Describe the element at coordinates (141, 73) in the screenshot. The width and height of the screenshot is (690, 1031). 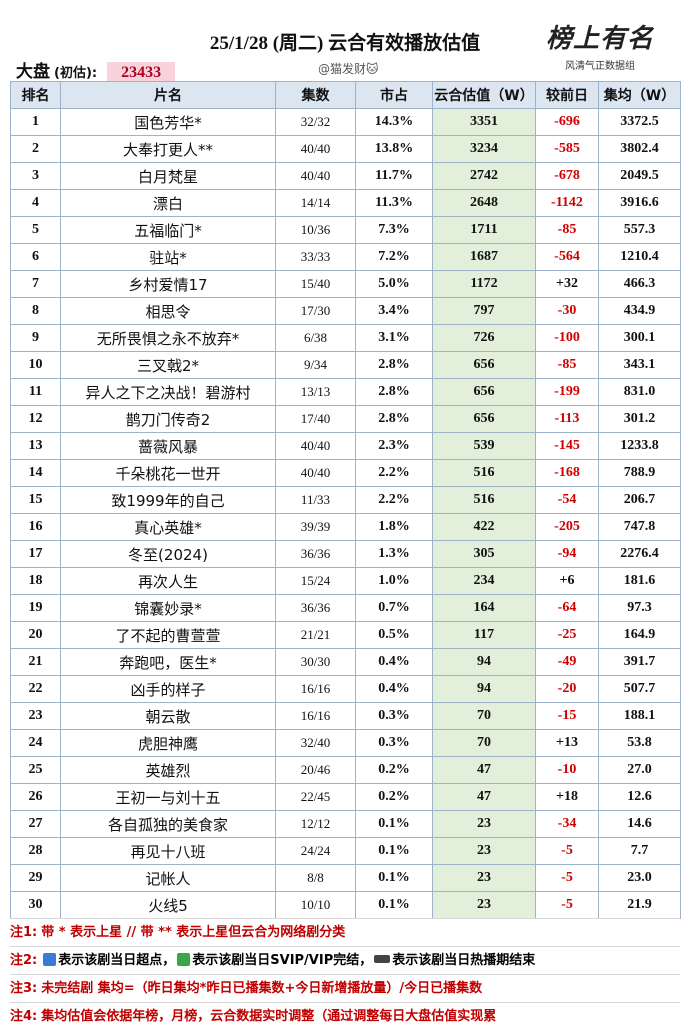
I see `market-value: 23433` at that location.